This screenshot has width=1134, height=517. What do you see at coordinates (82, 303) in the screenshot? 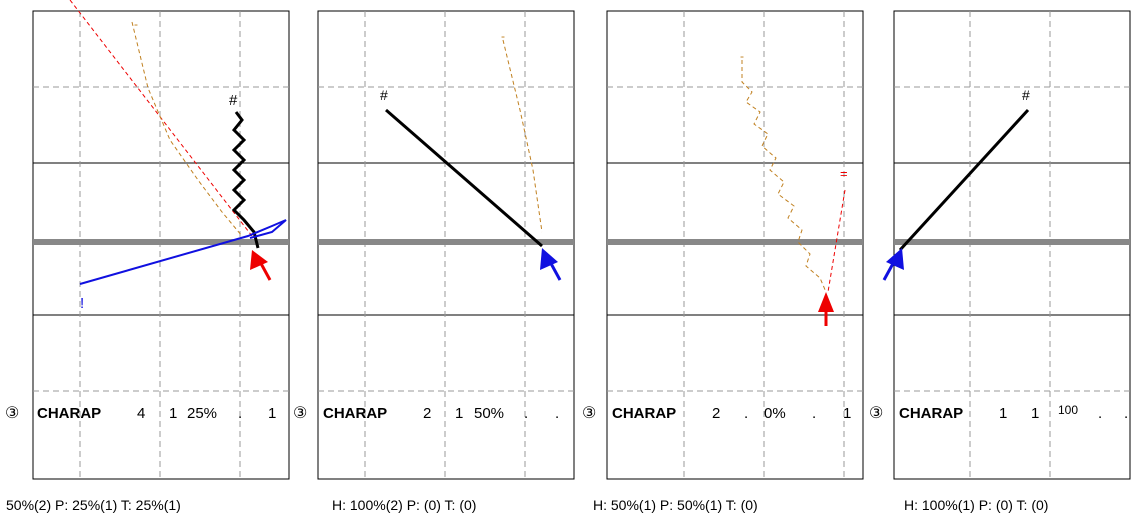
I see `blue-path-mark: !` at bounding box center [82, 303].